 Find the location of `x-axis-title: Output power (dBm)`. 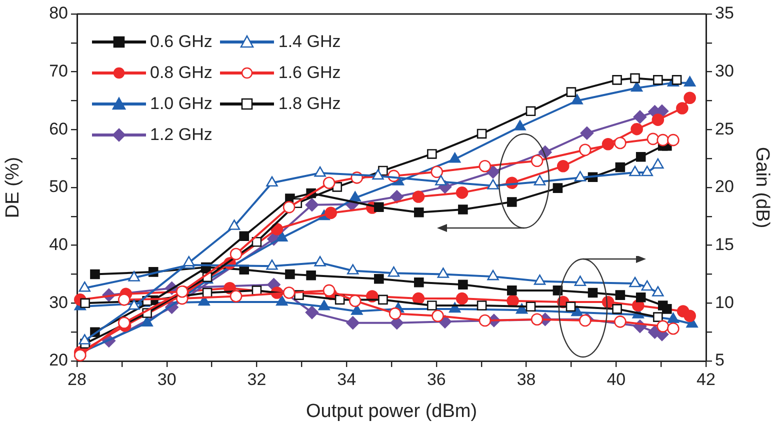

x-axis-title: Output power (dBm) is located at coordinates (392, 411).